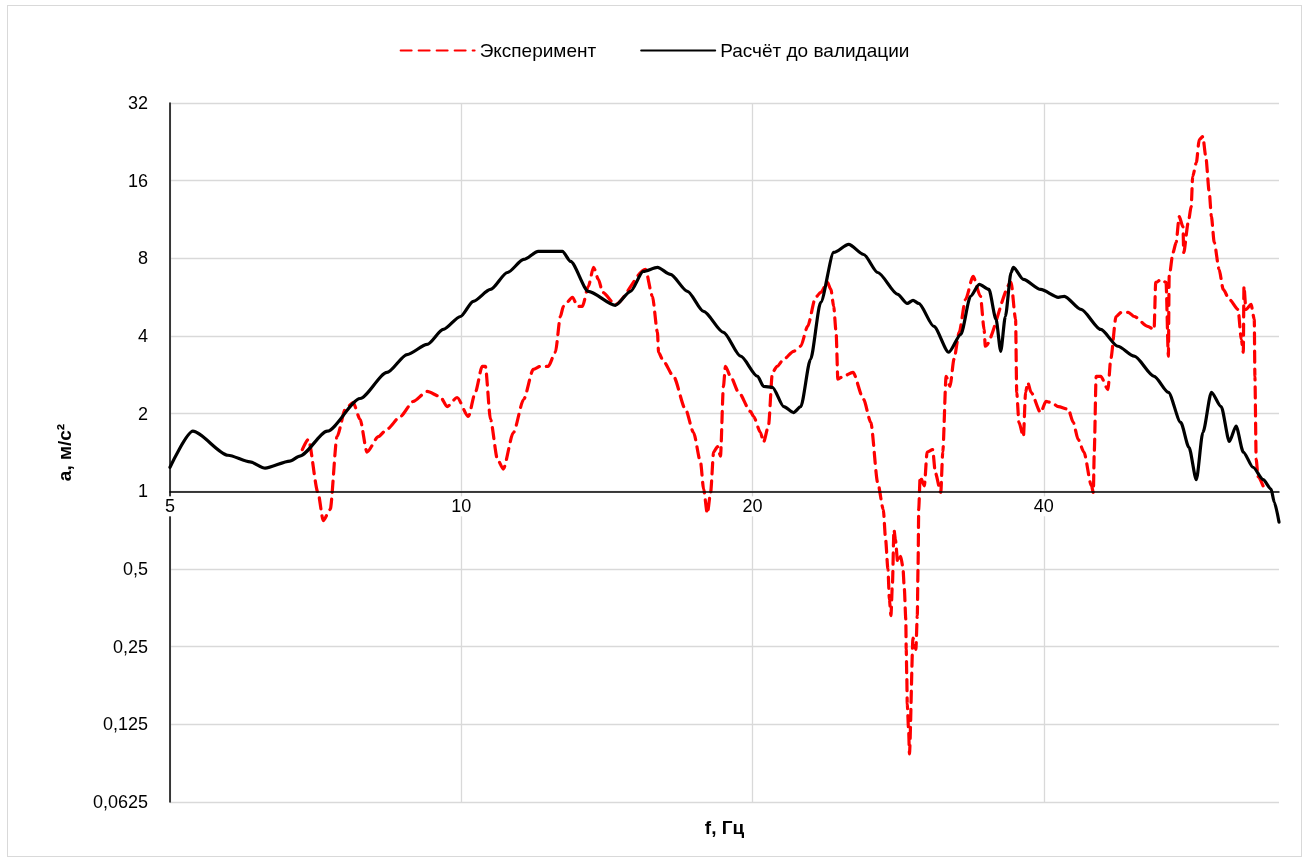 Image resolution: width=1311 pixels, height=865 pixels. Describe the element at coordinates (142, 491) in the screenshot. I see `y-tick-label: 1` at that location.